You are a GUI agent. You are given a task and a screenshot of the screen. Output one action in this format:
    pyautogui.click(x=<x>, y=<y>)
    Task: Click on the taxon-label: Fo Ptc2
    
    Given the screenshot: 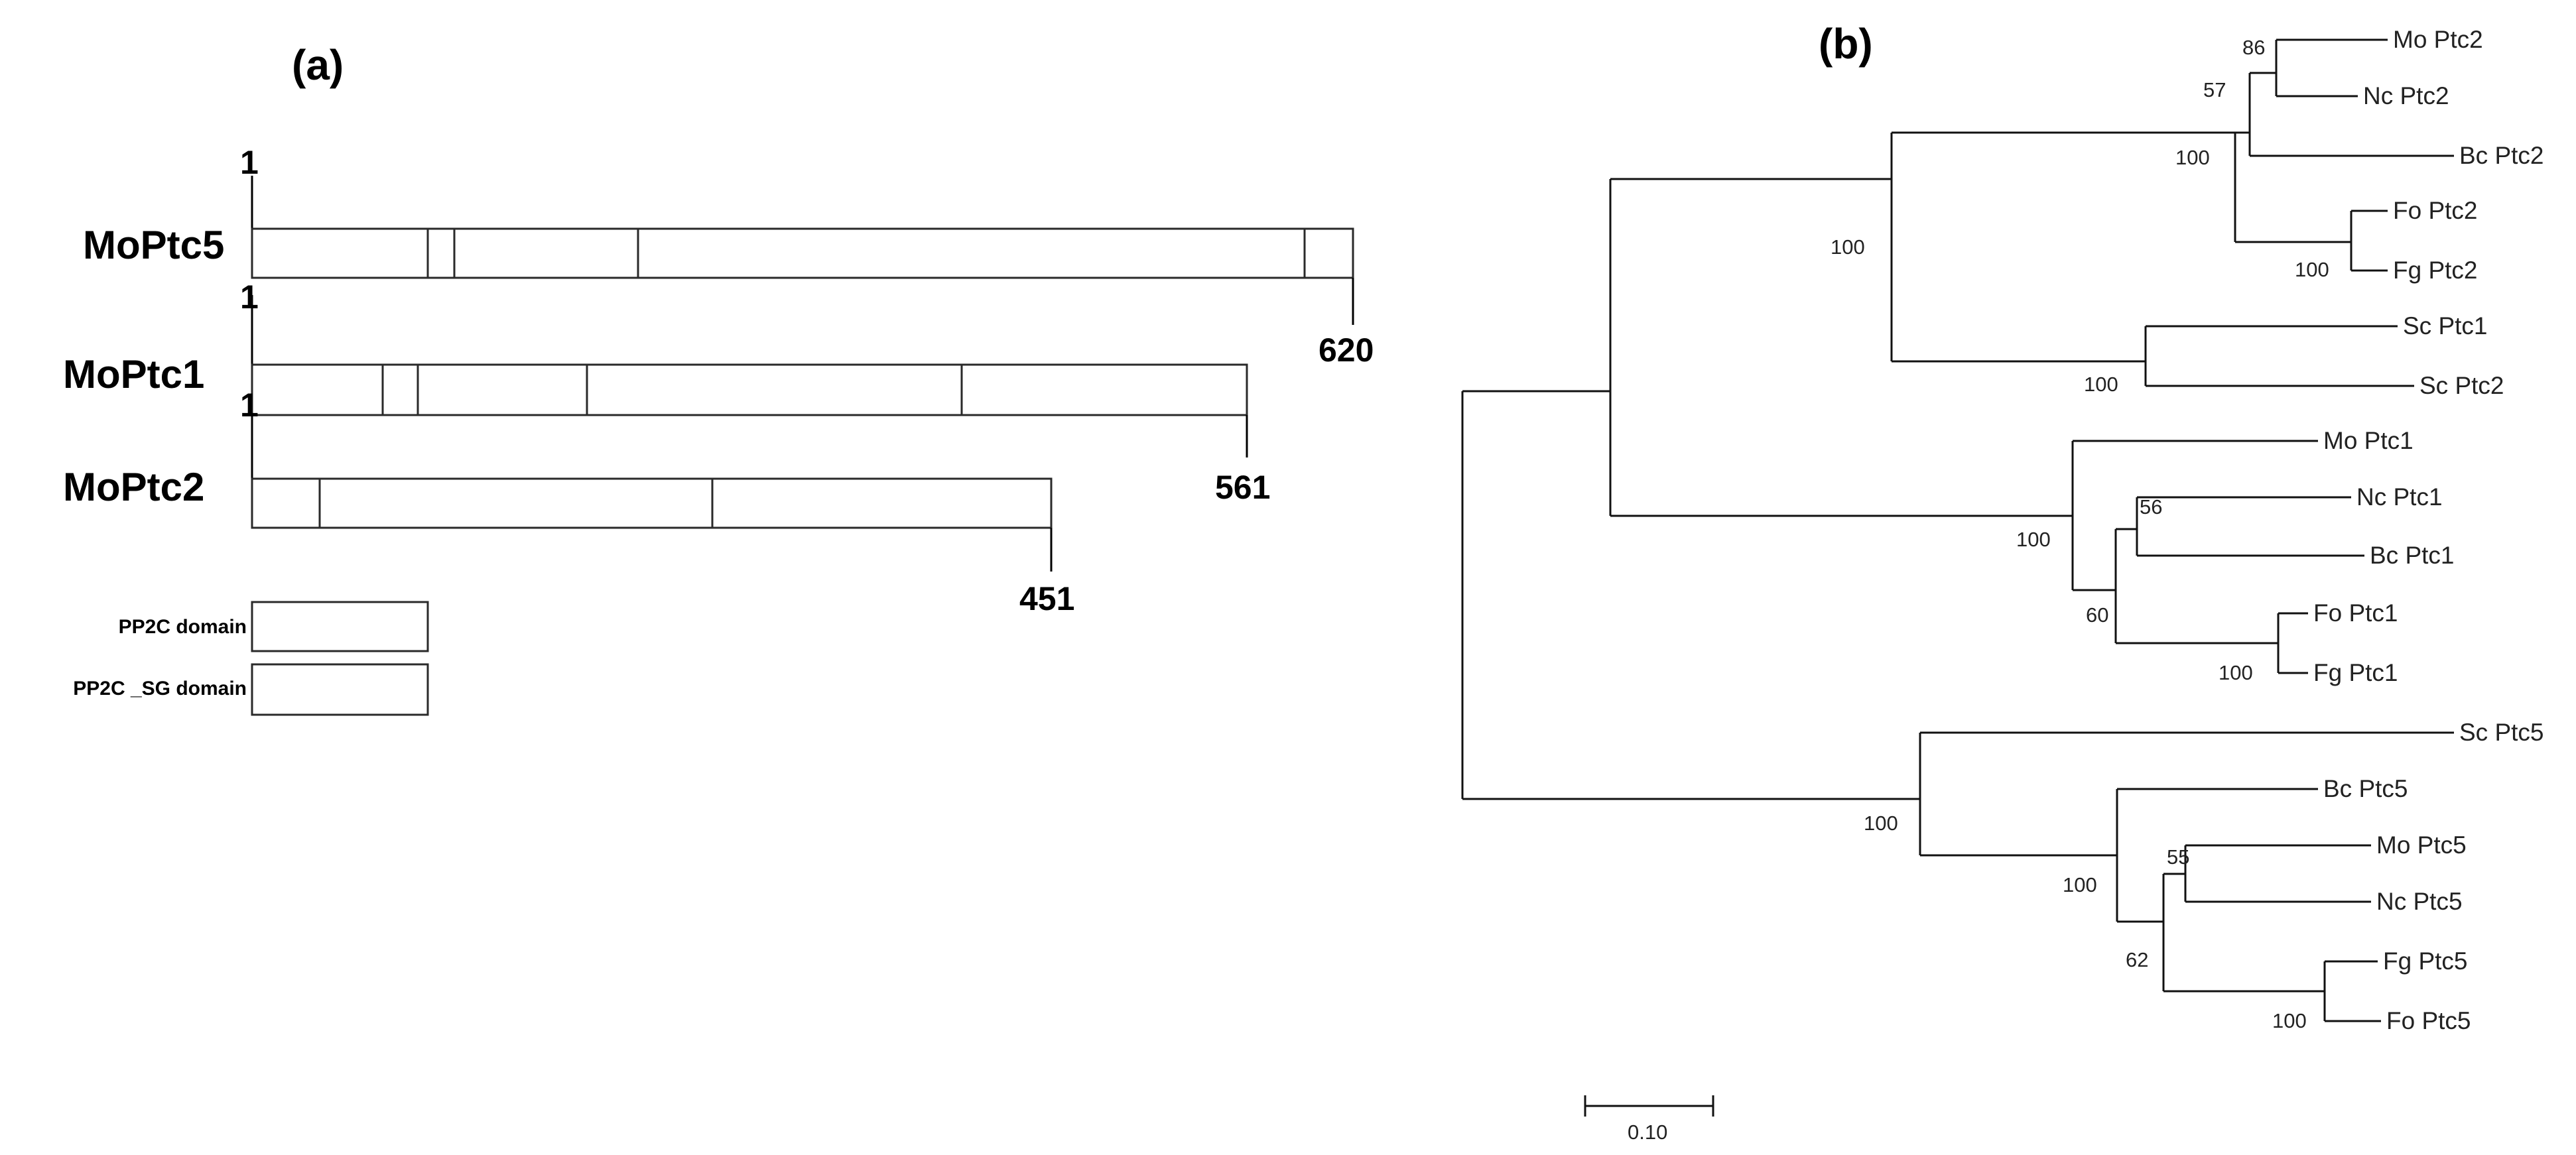 What is the action you would take?
    pyautogui.click(x=2436, y=210)
    